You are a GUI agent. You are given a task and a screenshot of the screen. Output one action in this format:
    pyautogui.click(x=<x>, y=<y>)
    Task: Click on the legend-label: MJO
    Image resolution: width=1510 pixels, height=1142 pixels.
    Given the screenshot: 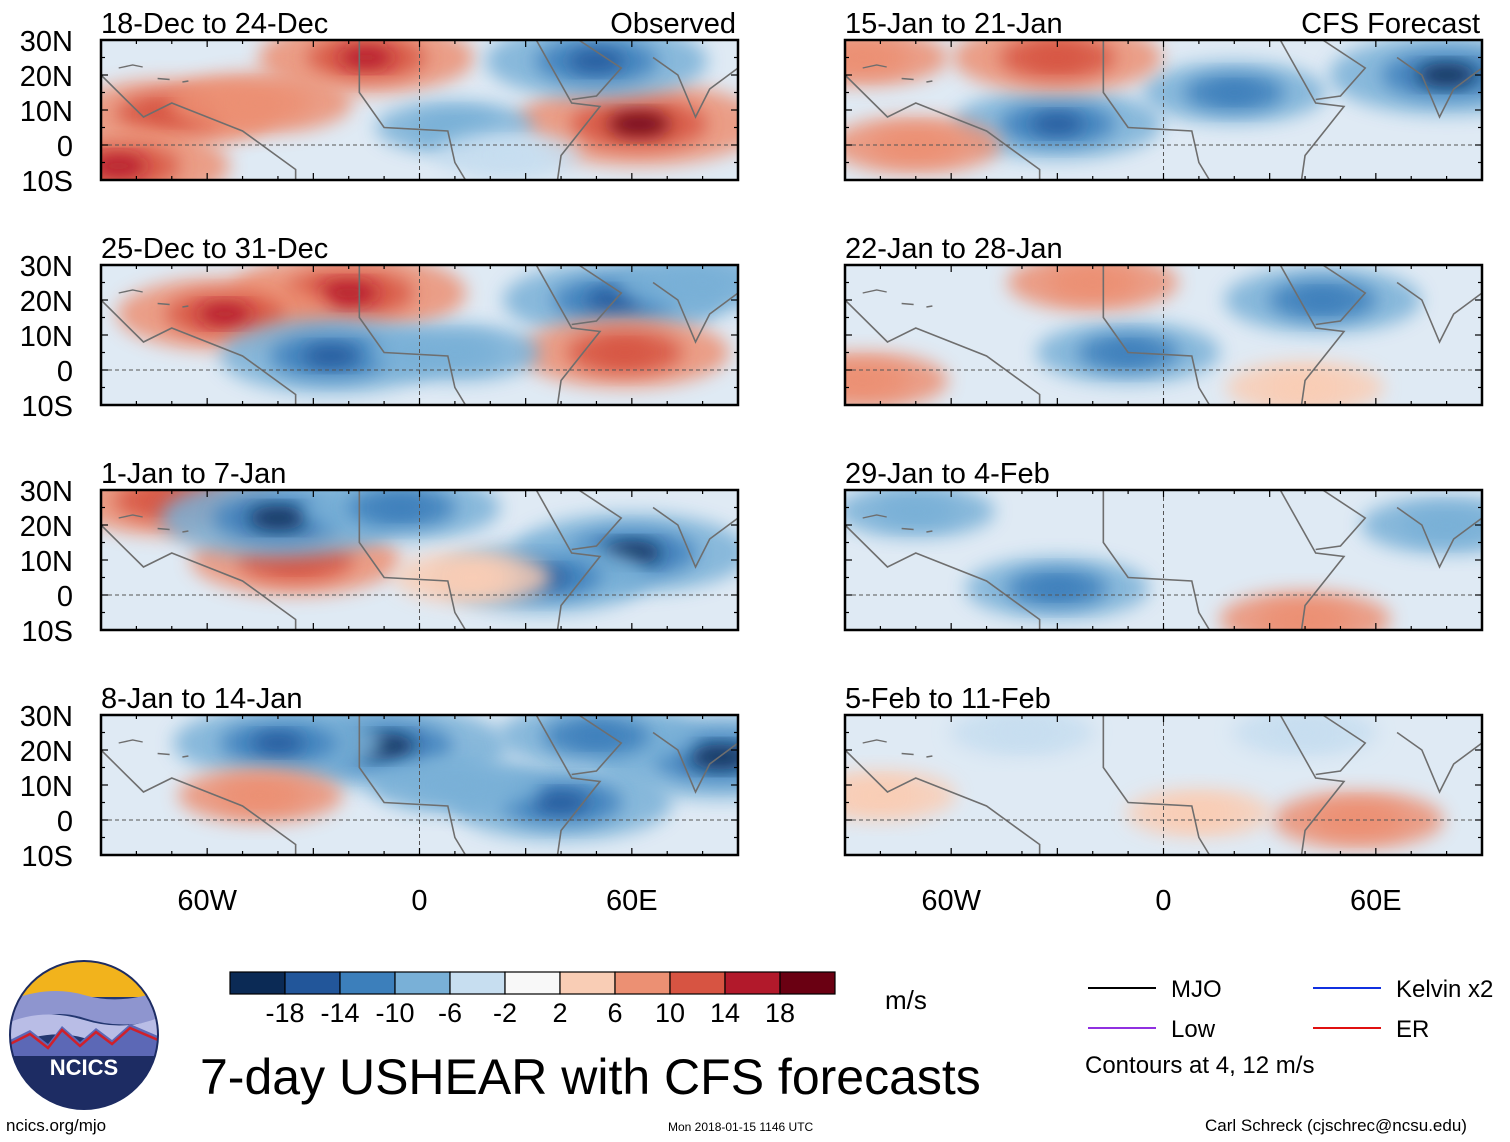 What is the action you would take?
    pyautogui.click(x=1196, y=989)
    